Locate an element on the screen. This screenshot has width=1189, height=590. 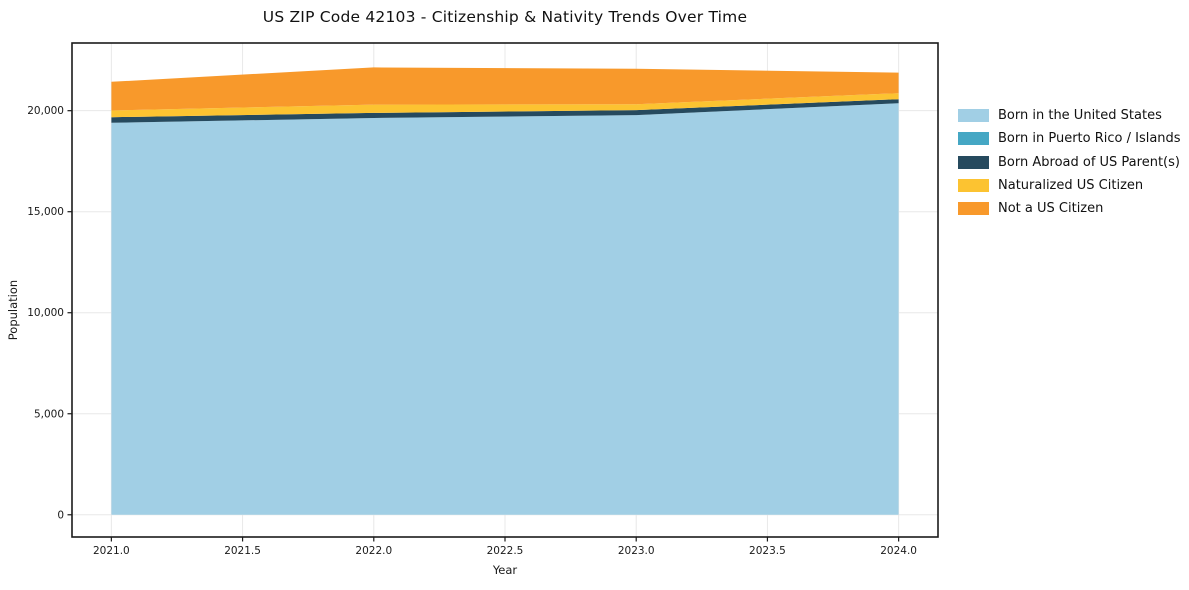
y-tick-label: 20,000 is located at coordinates (45, 111).